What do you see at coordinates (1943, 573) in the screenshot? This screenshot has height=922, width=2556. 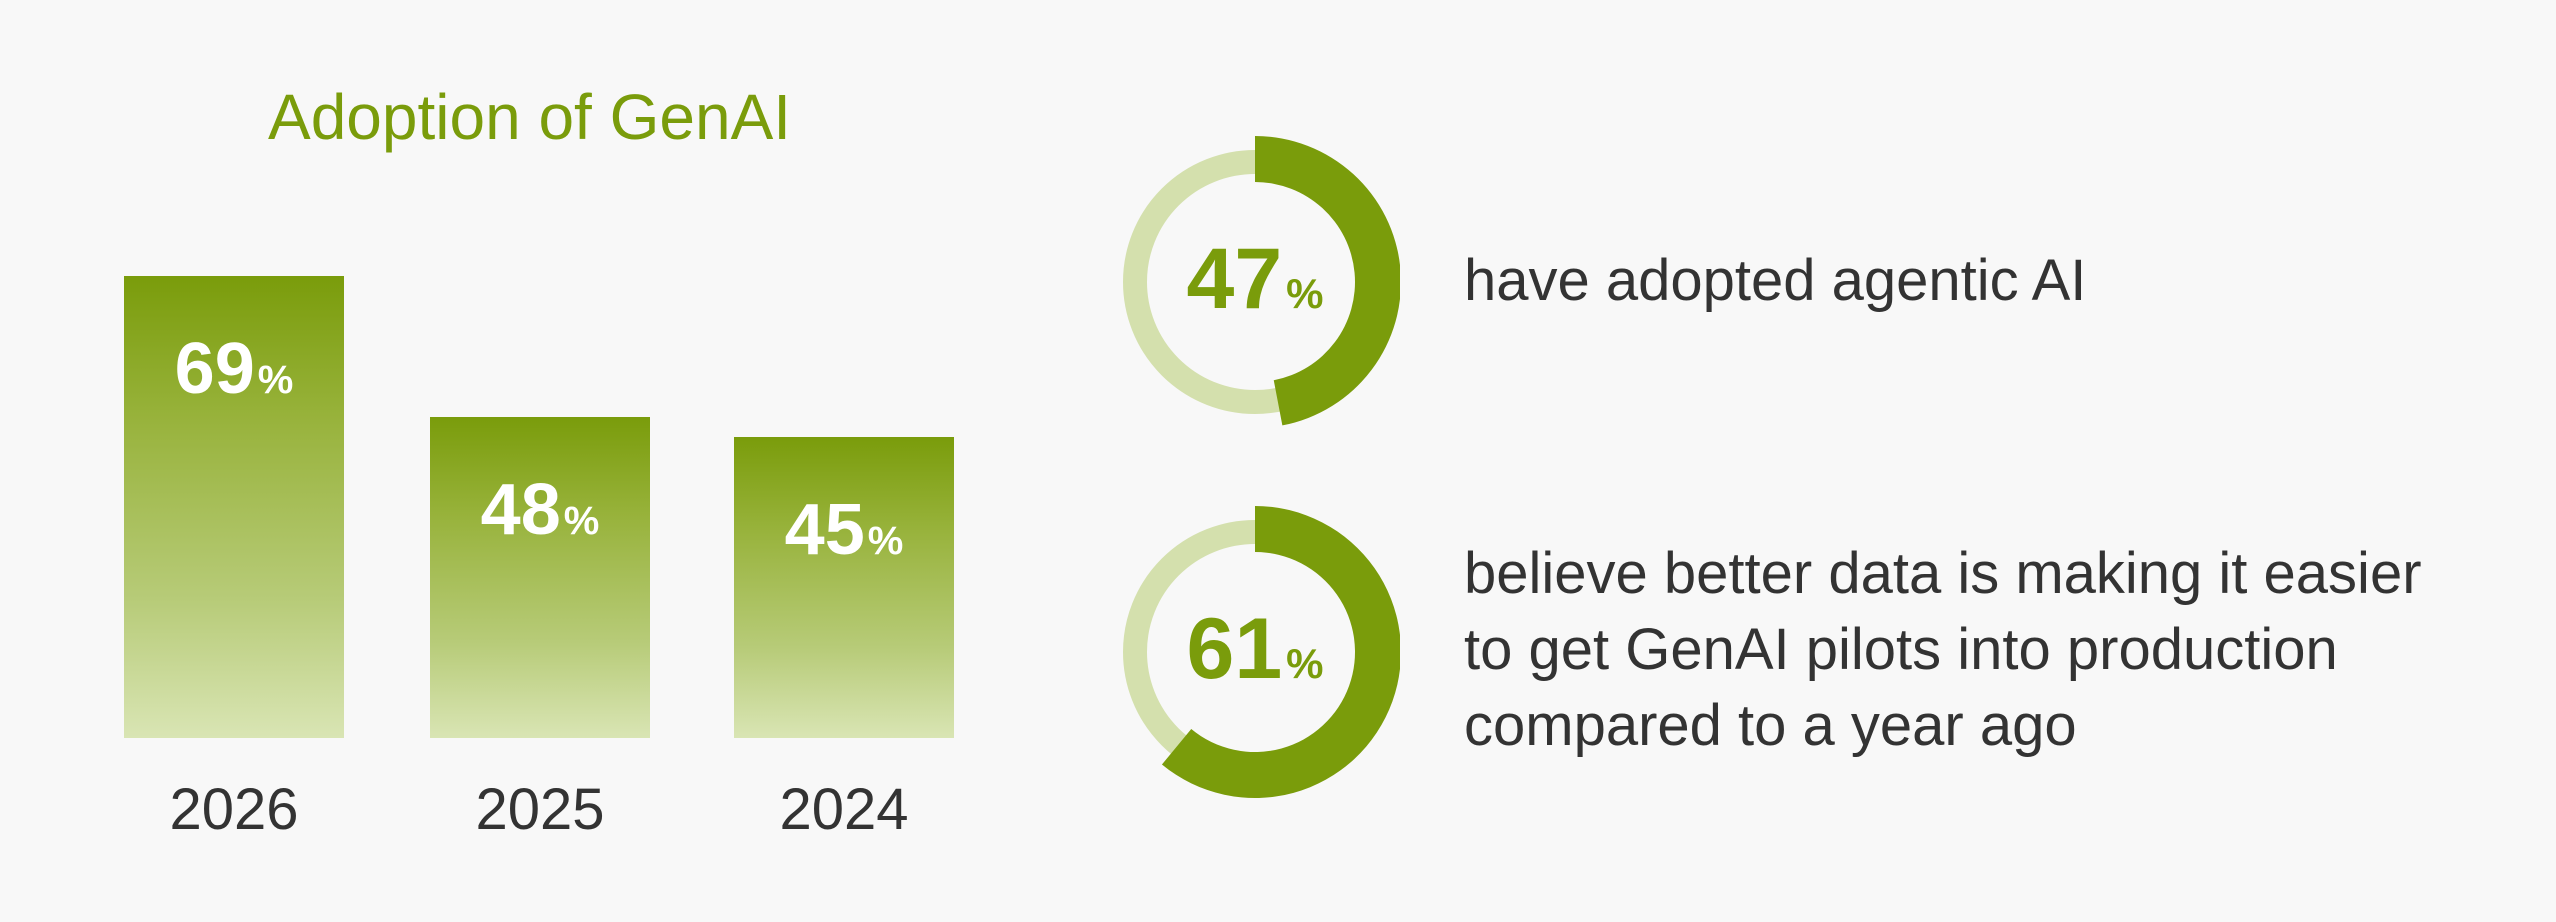 I see `stat-line: believe better data is making it easier` at bounding box center [1943, 573].